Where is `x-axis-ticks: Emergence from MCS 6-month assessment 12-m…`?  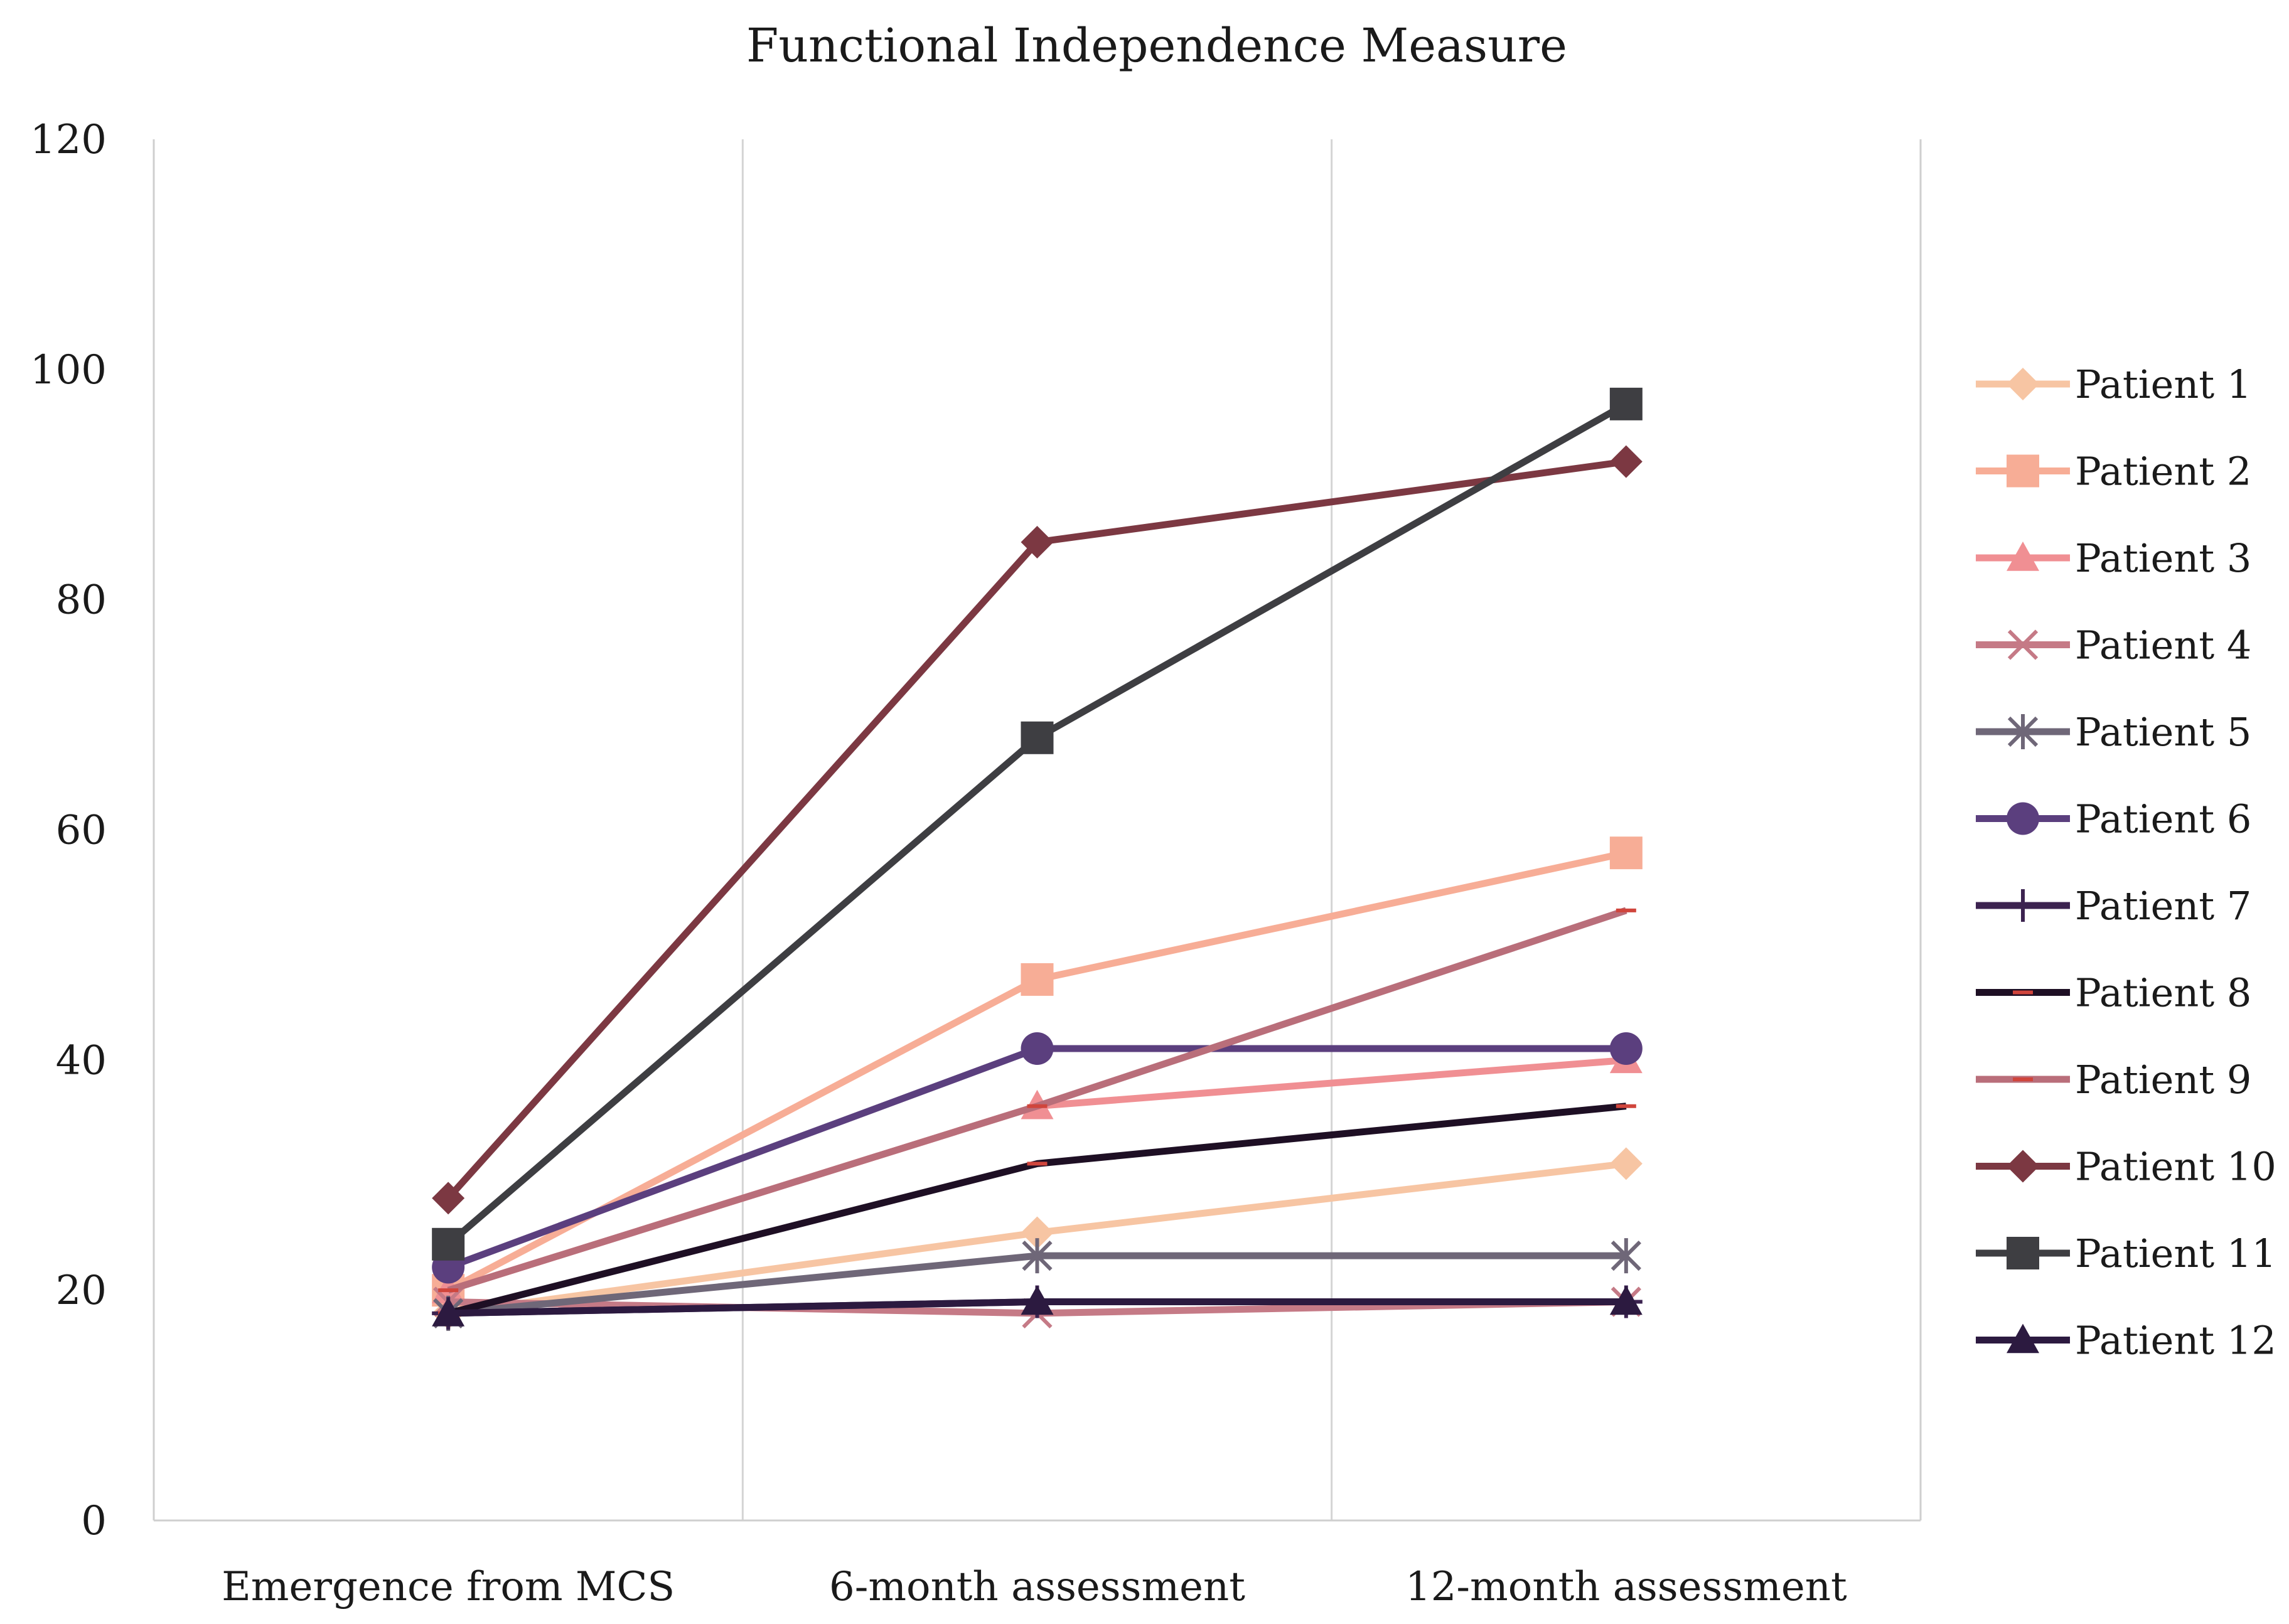
x-axis-ticks: Emergence from MCS 6-month assessment 12-m… is located at coordinates (1034, 1587).